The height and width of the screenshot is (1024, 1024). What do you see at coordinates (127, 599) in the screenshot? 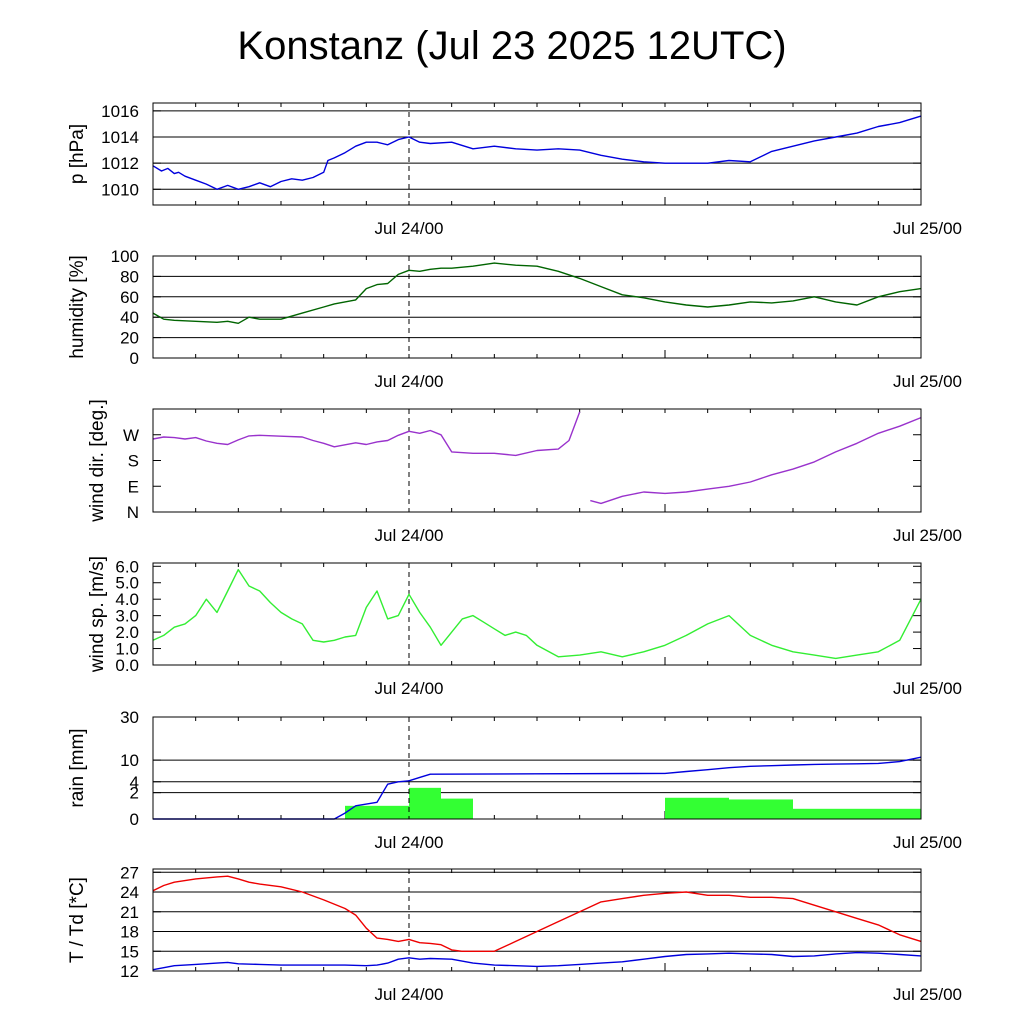
I see `y-tick-label: 4.0` at bounding box center [127, 599].